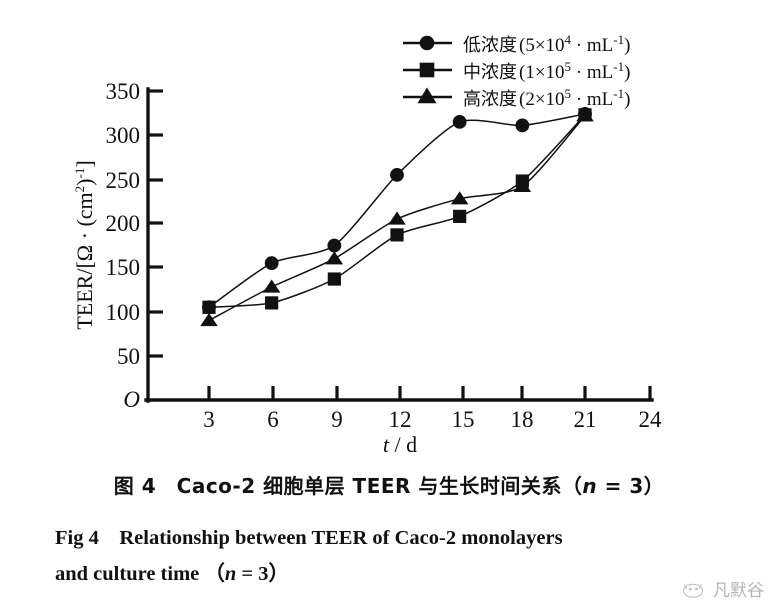  I want to click on x-title-italic: t, so click(386, 444).